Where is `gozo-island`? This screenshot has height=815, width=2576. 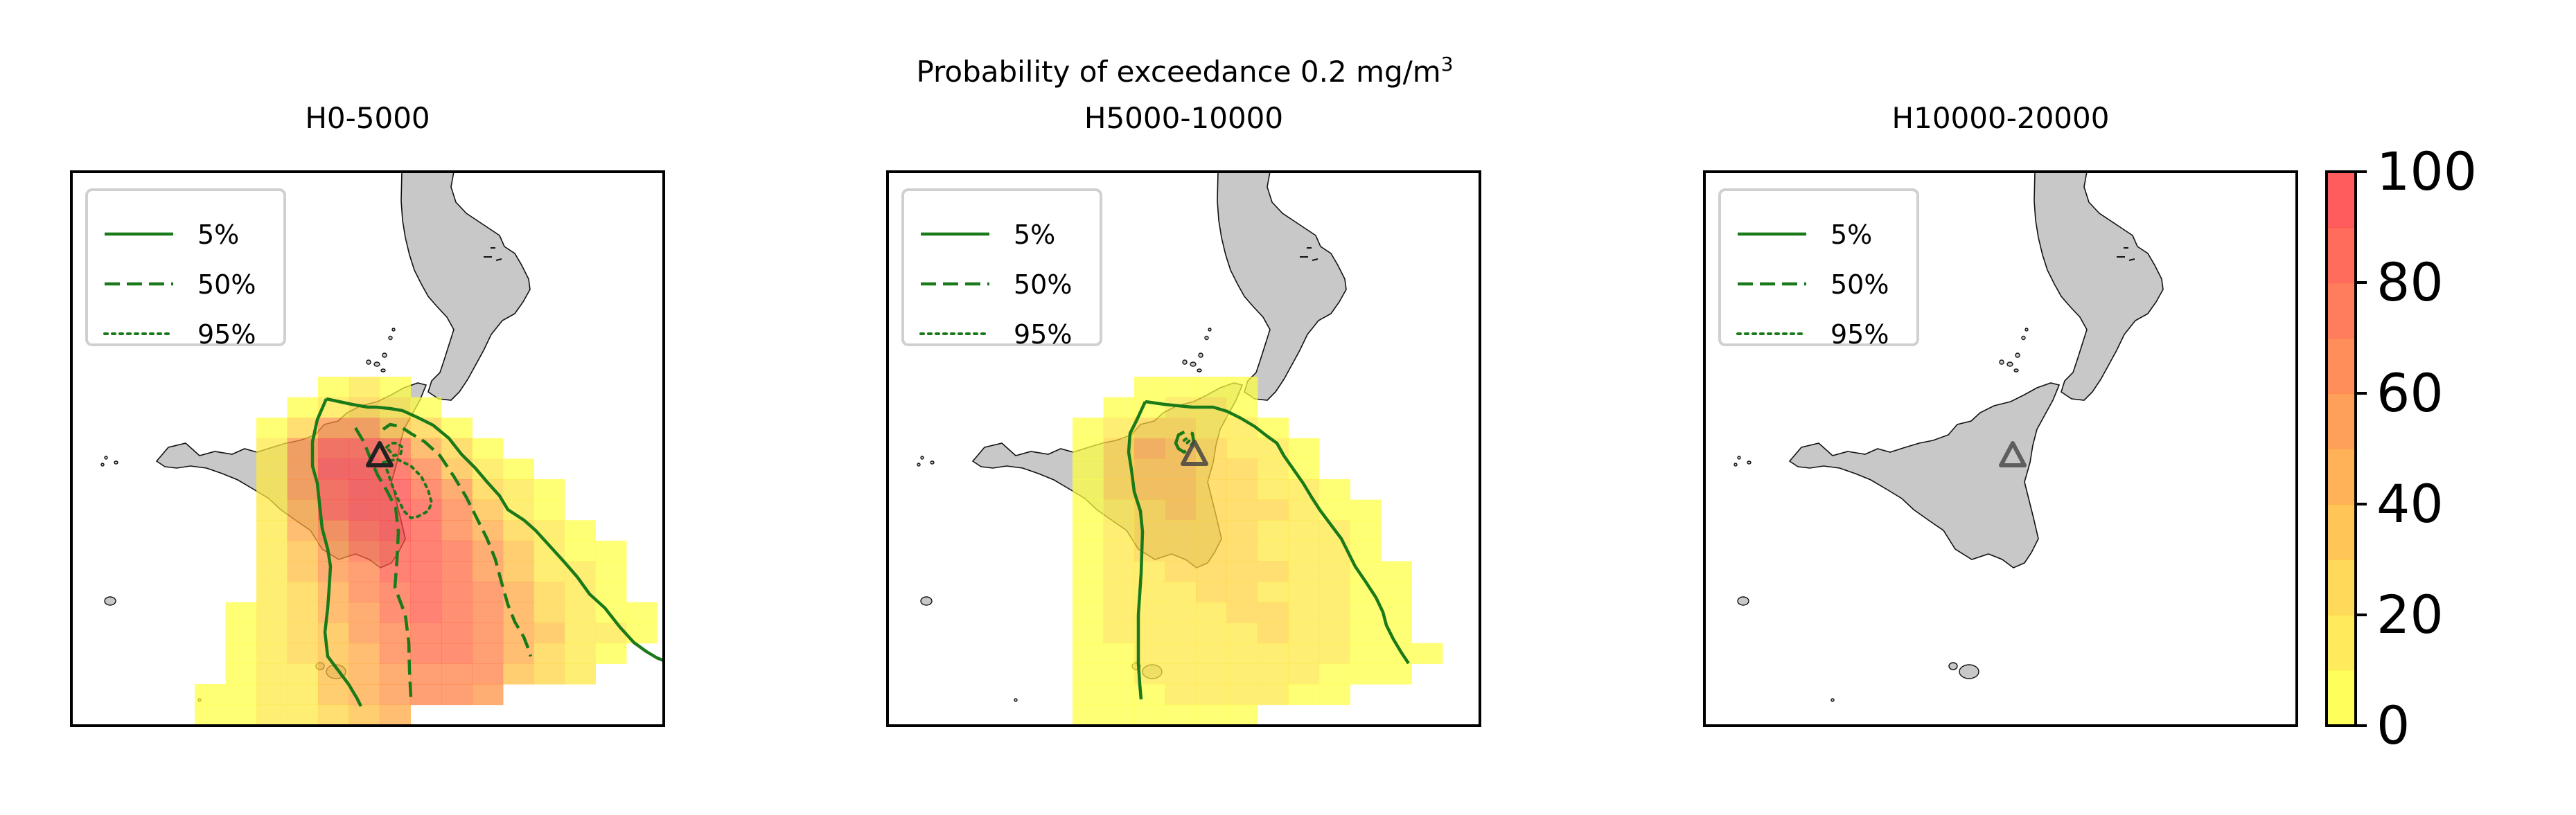
gozo-island is located at coordinates (1953, 667).